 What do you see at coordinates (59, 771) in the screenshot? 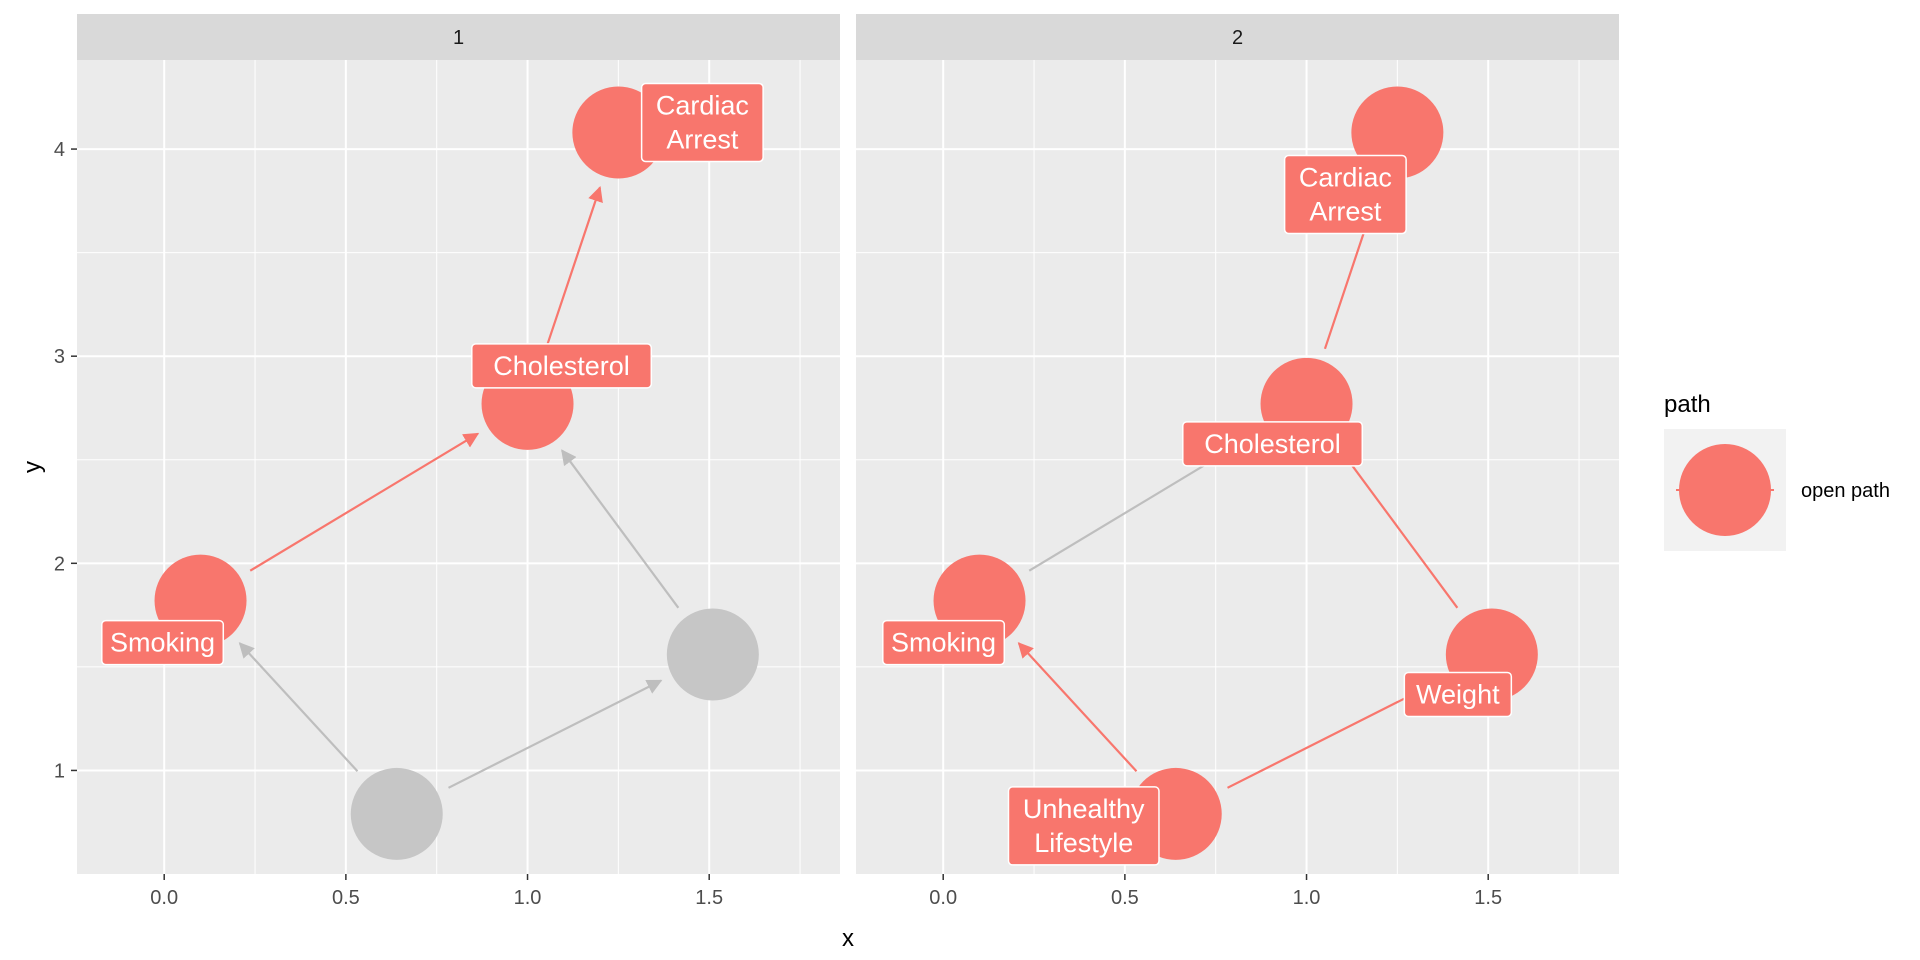
I see `y-tick-label: 1` at bounding box center [59, 771].